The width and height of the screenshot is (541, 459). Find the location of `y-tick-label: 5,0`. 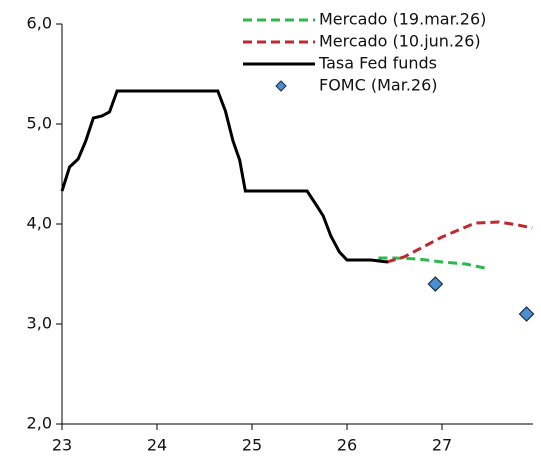

y-tick-label: 5,0 is located at coordinates (39, 123).